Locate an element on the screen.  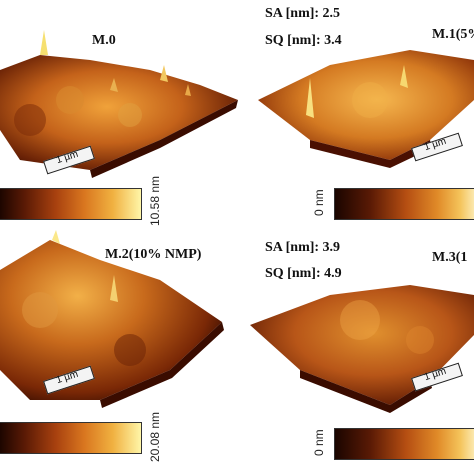
colorbar-m3 is located at coordinates (404, 444).